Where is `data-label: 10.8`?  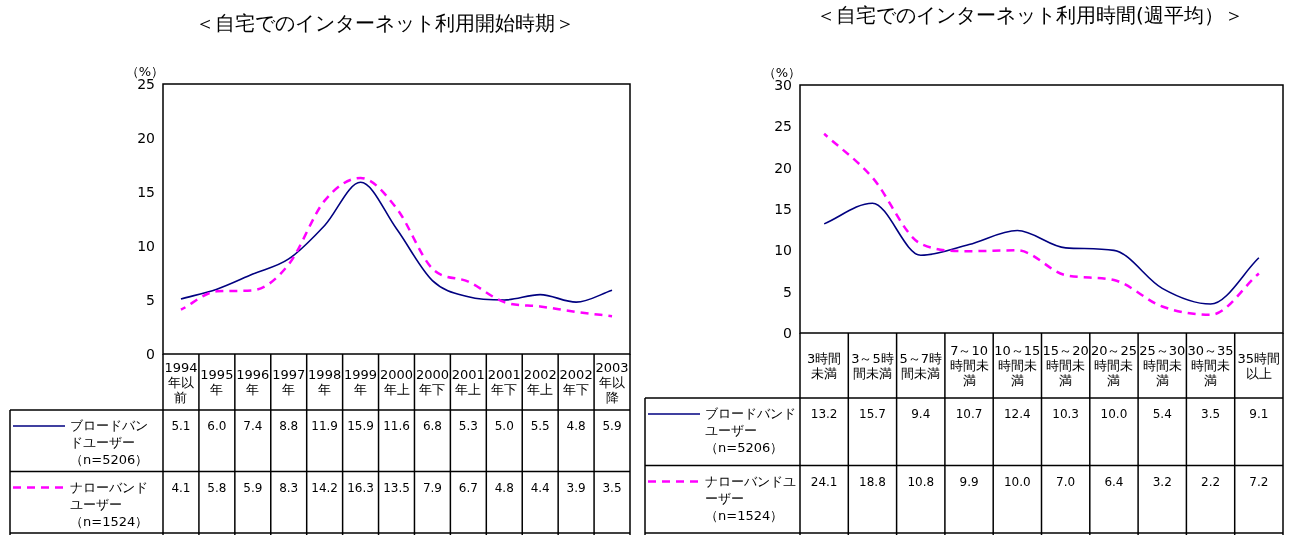 data-label: 10.8 is located at coordinates (921, 481).